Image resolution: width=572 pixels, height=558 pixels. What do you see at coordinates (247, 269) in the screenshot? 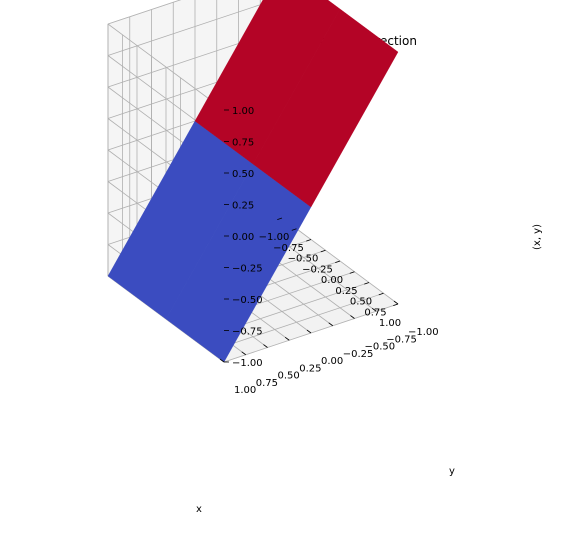
I see `z-tick-label: −0.25` at bounding box center [247, 269].